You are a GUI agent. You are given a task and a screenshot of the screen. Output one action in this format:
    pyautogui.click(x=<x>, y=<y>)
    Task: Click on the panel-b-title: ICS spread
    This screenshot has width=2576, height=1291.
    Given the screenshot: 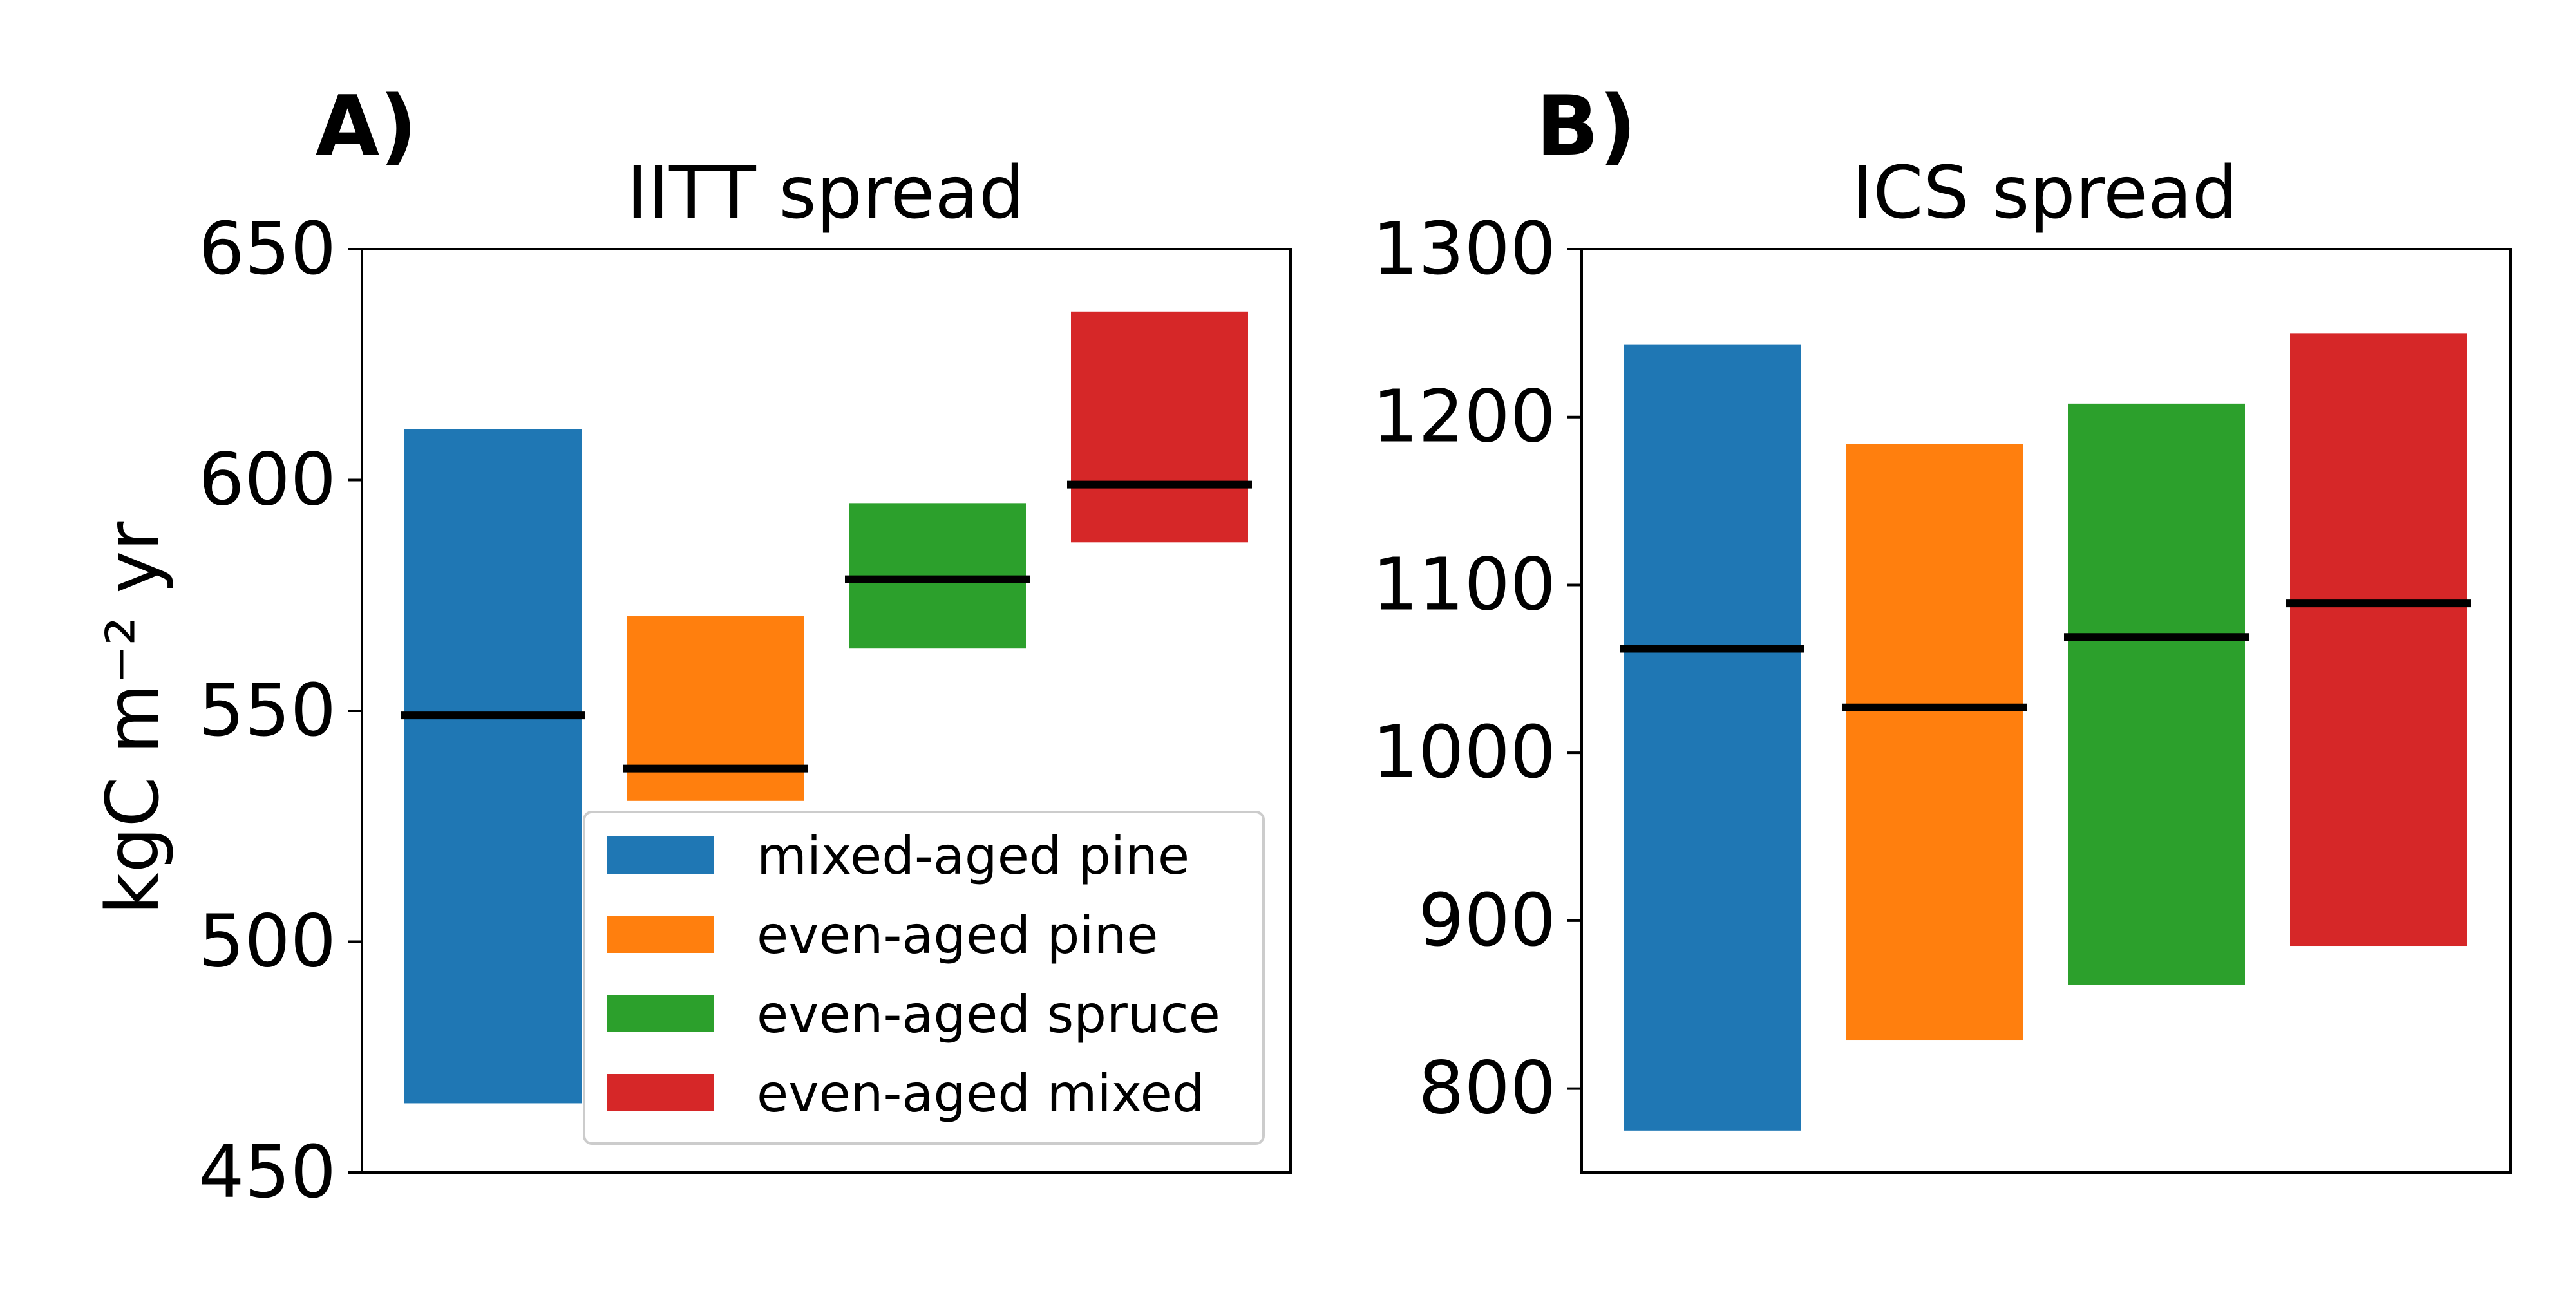 What is the action you would take?
    pyautogui.click(x=2045, y=193)
    